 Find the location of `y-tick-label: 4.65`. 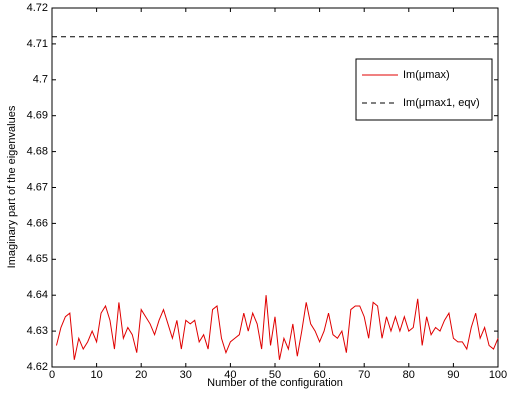

y-tick-label: 4.65 is located at coordinates (37, 259).